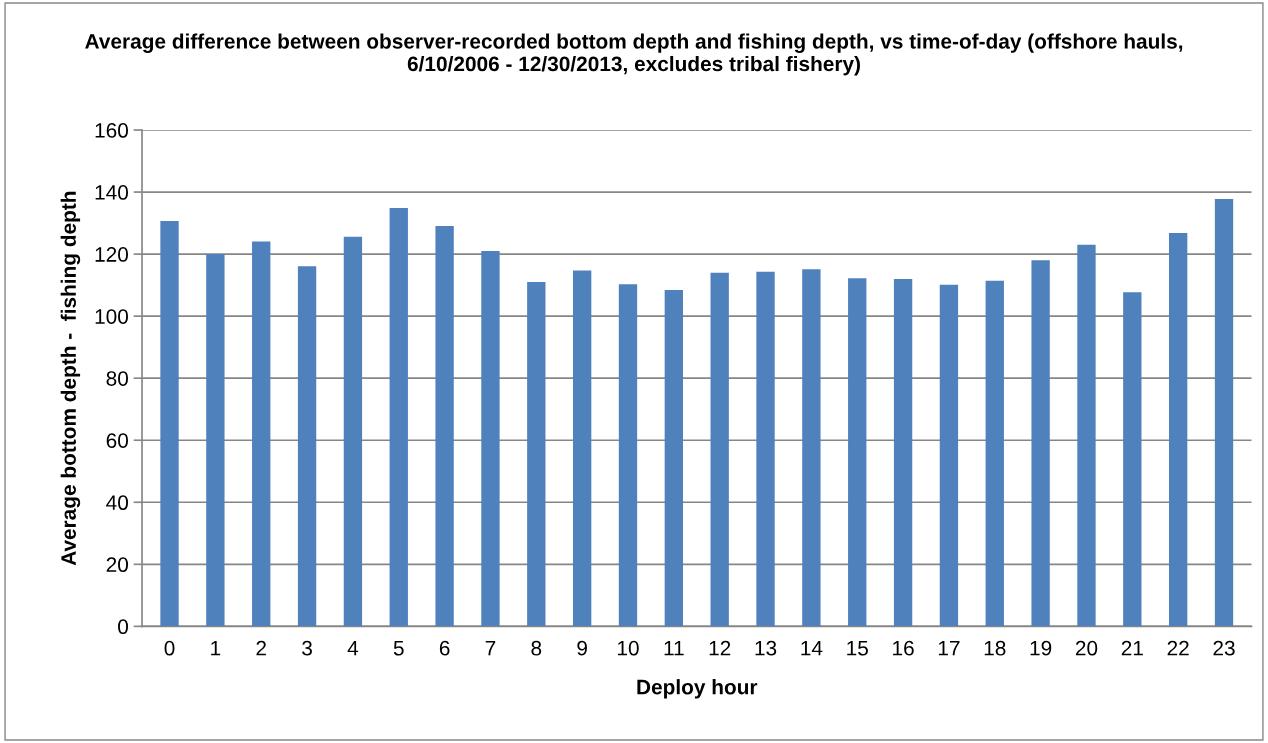 This screenshot has width=1268, height=743. What do you see at coordinates (398, 648) in the screenshot?
I see `x-tick-label: 5` at bounding box center [398, 648].